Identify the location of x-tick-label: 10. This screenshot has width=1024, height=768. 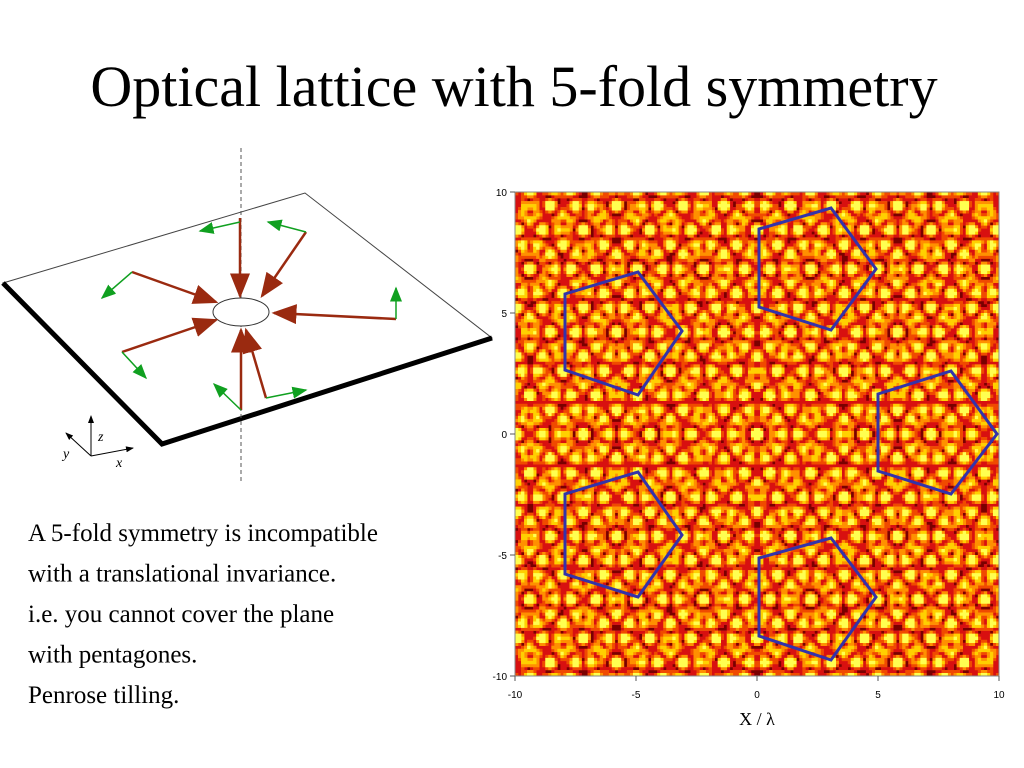
(999, 695).